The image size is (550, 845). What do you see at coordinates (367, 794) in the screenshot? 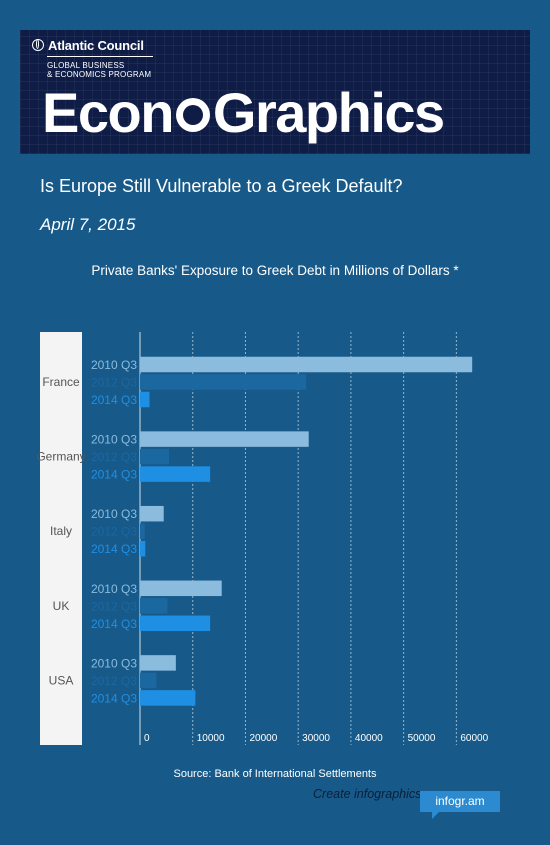
I see `create-infographics-link: Create infographics` at bounding box center [367, 794].